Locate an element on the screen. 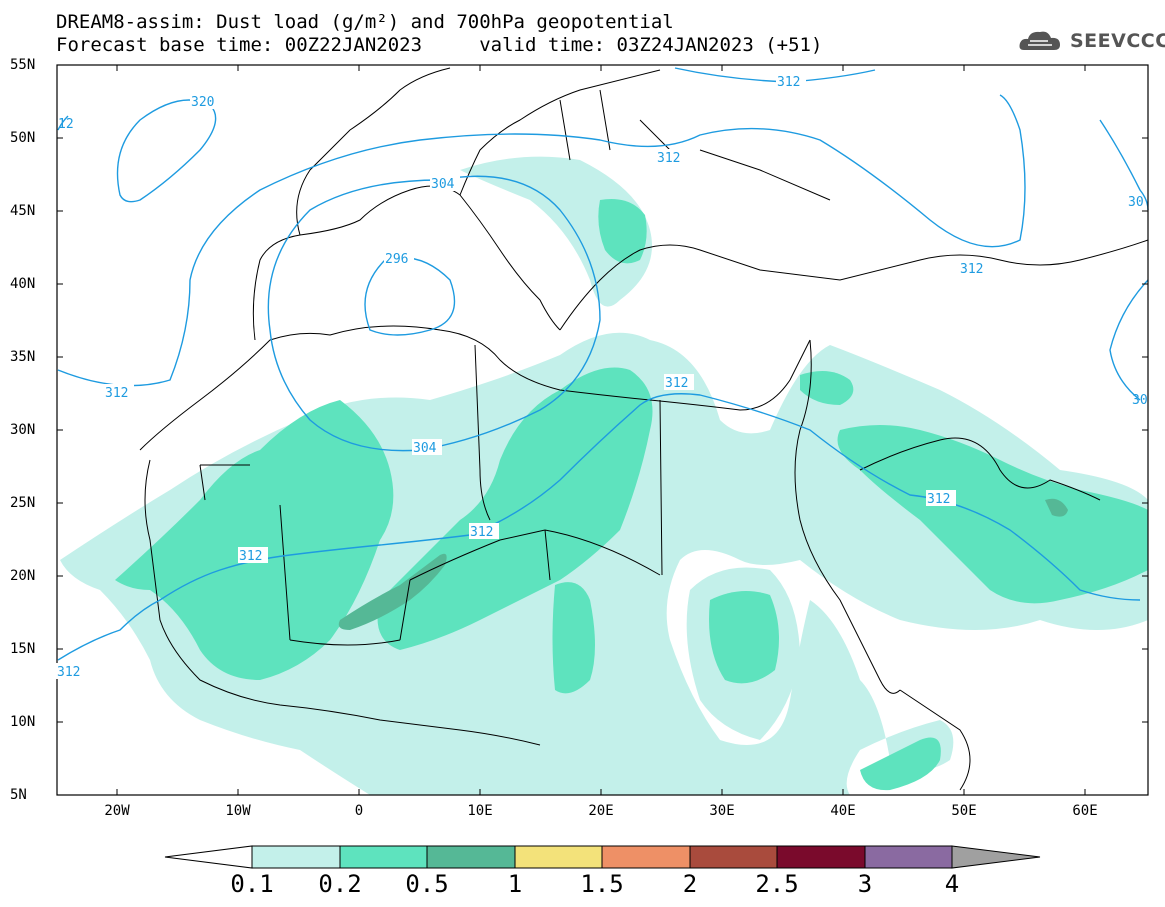 The width and height of the screenshot is (1165, 907). lat-label: 30N is located at coordinates (23, 430).